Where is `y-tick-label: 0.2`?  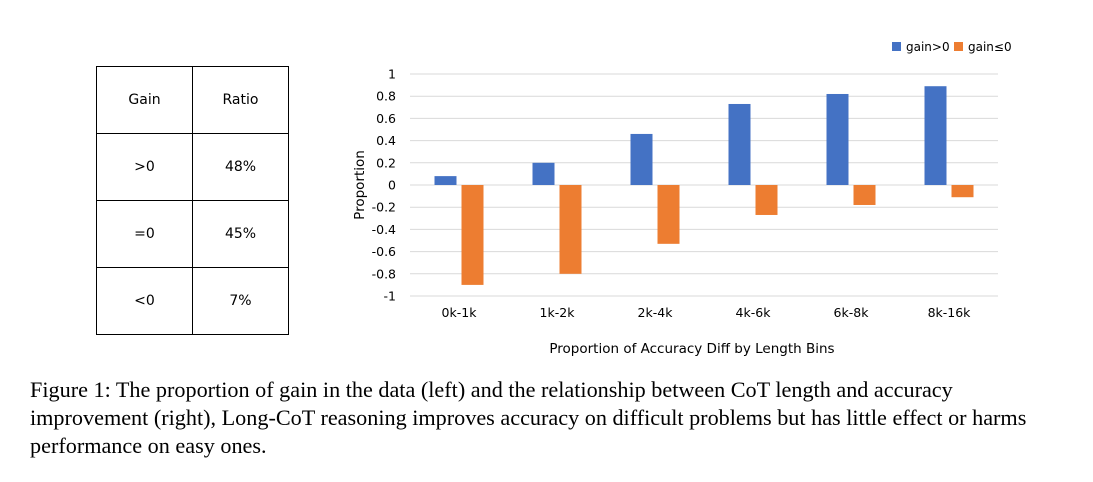 y-tick-label: 0.2 is located at coordinates (386, 162).